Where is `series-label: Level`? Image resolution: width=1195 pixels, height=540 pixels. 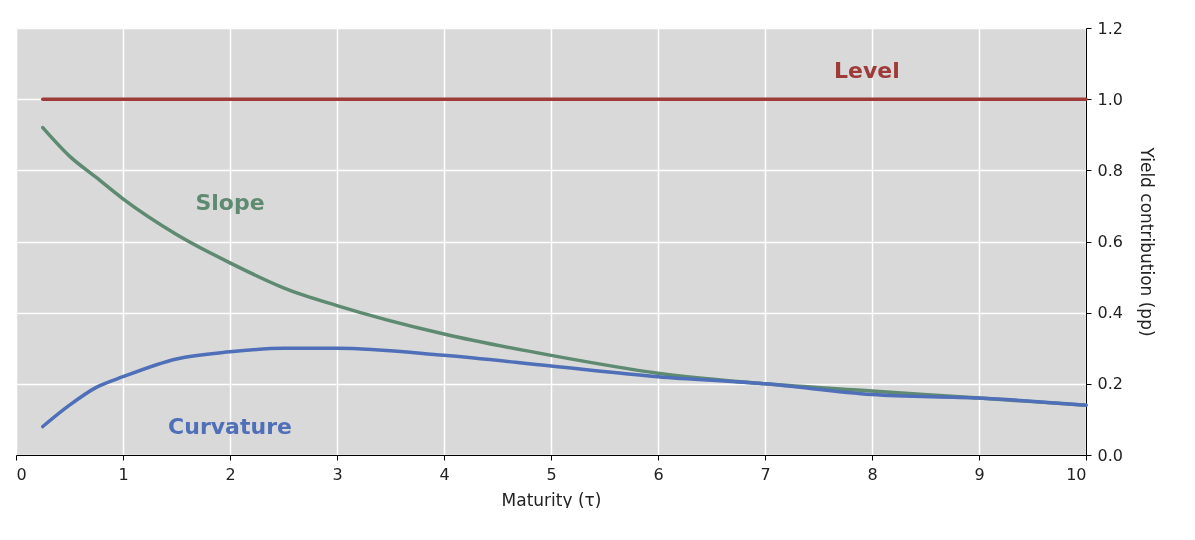
series-label: Level is located at coordinates (867, 71).